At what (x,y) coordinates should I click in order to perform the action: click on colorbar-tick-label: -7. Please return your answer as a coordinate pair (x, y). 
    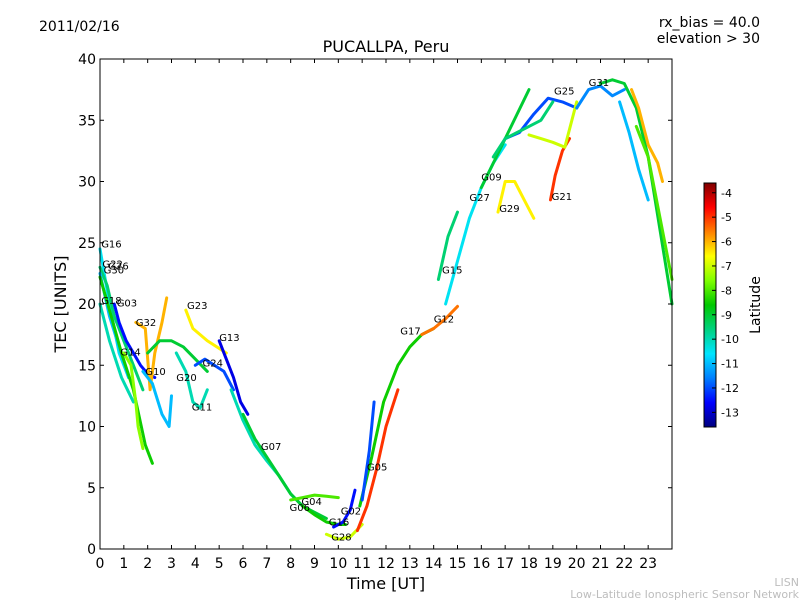
    Looking at the image, I should click on (726, 266).